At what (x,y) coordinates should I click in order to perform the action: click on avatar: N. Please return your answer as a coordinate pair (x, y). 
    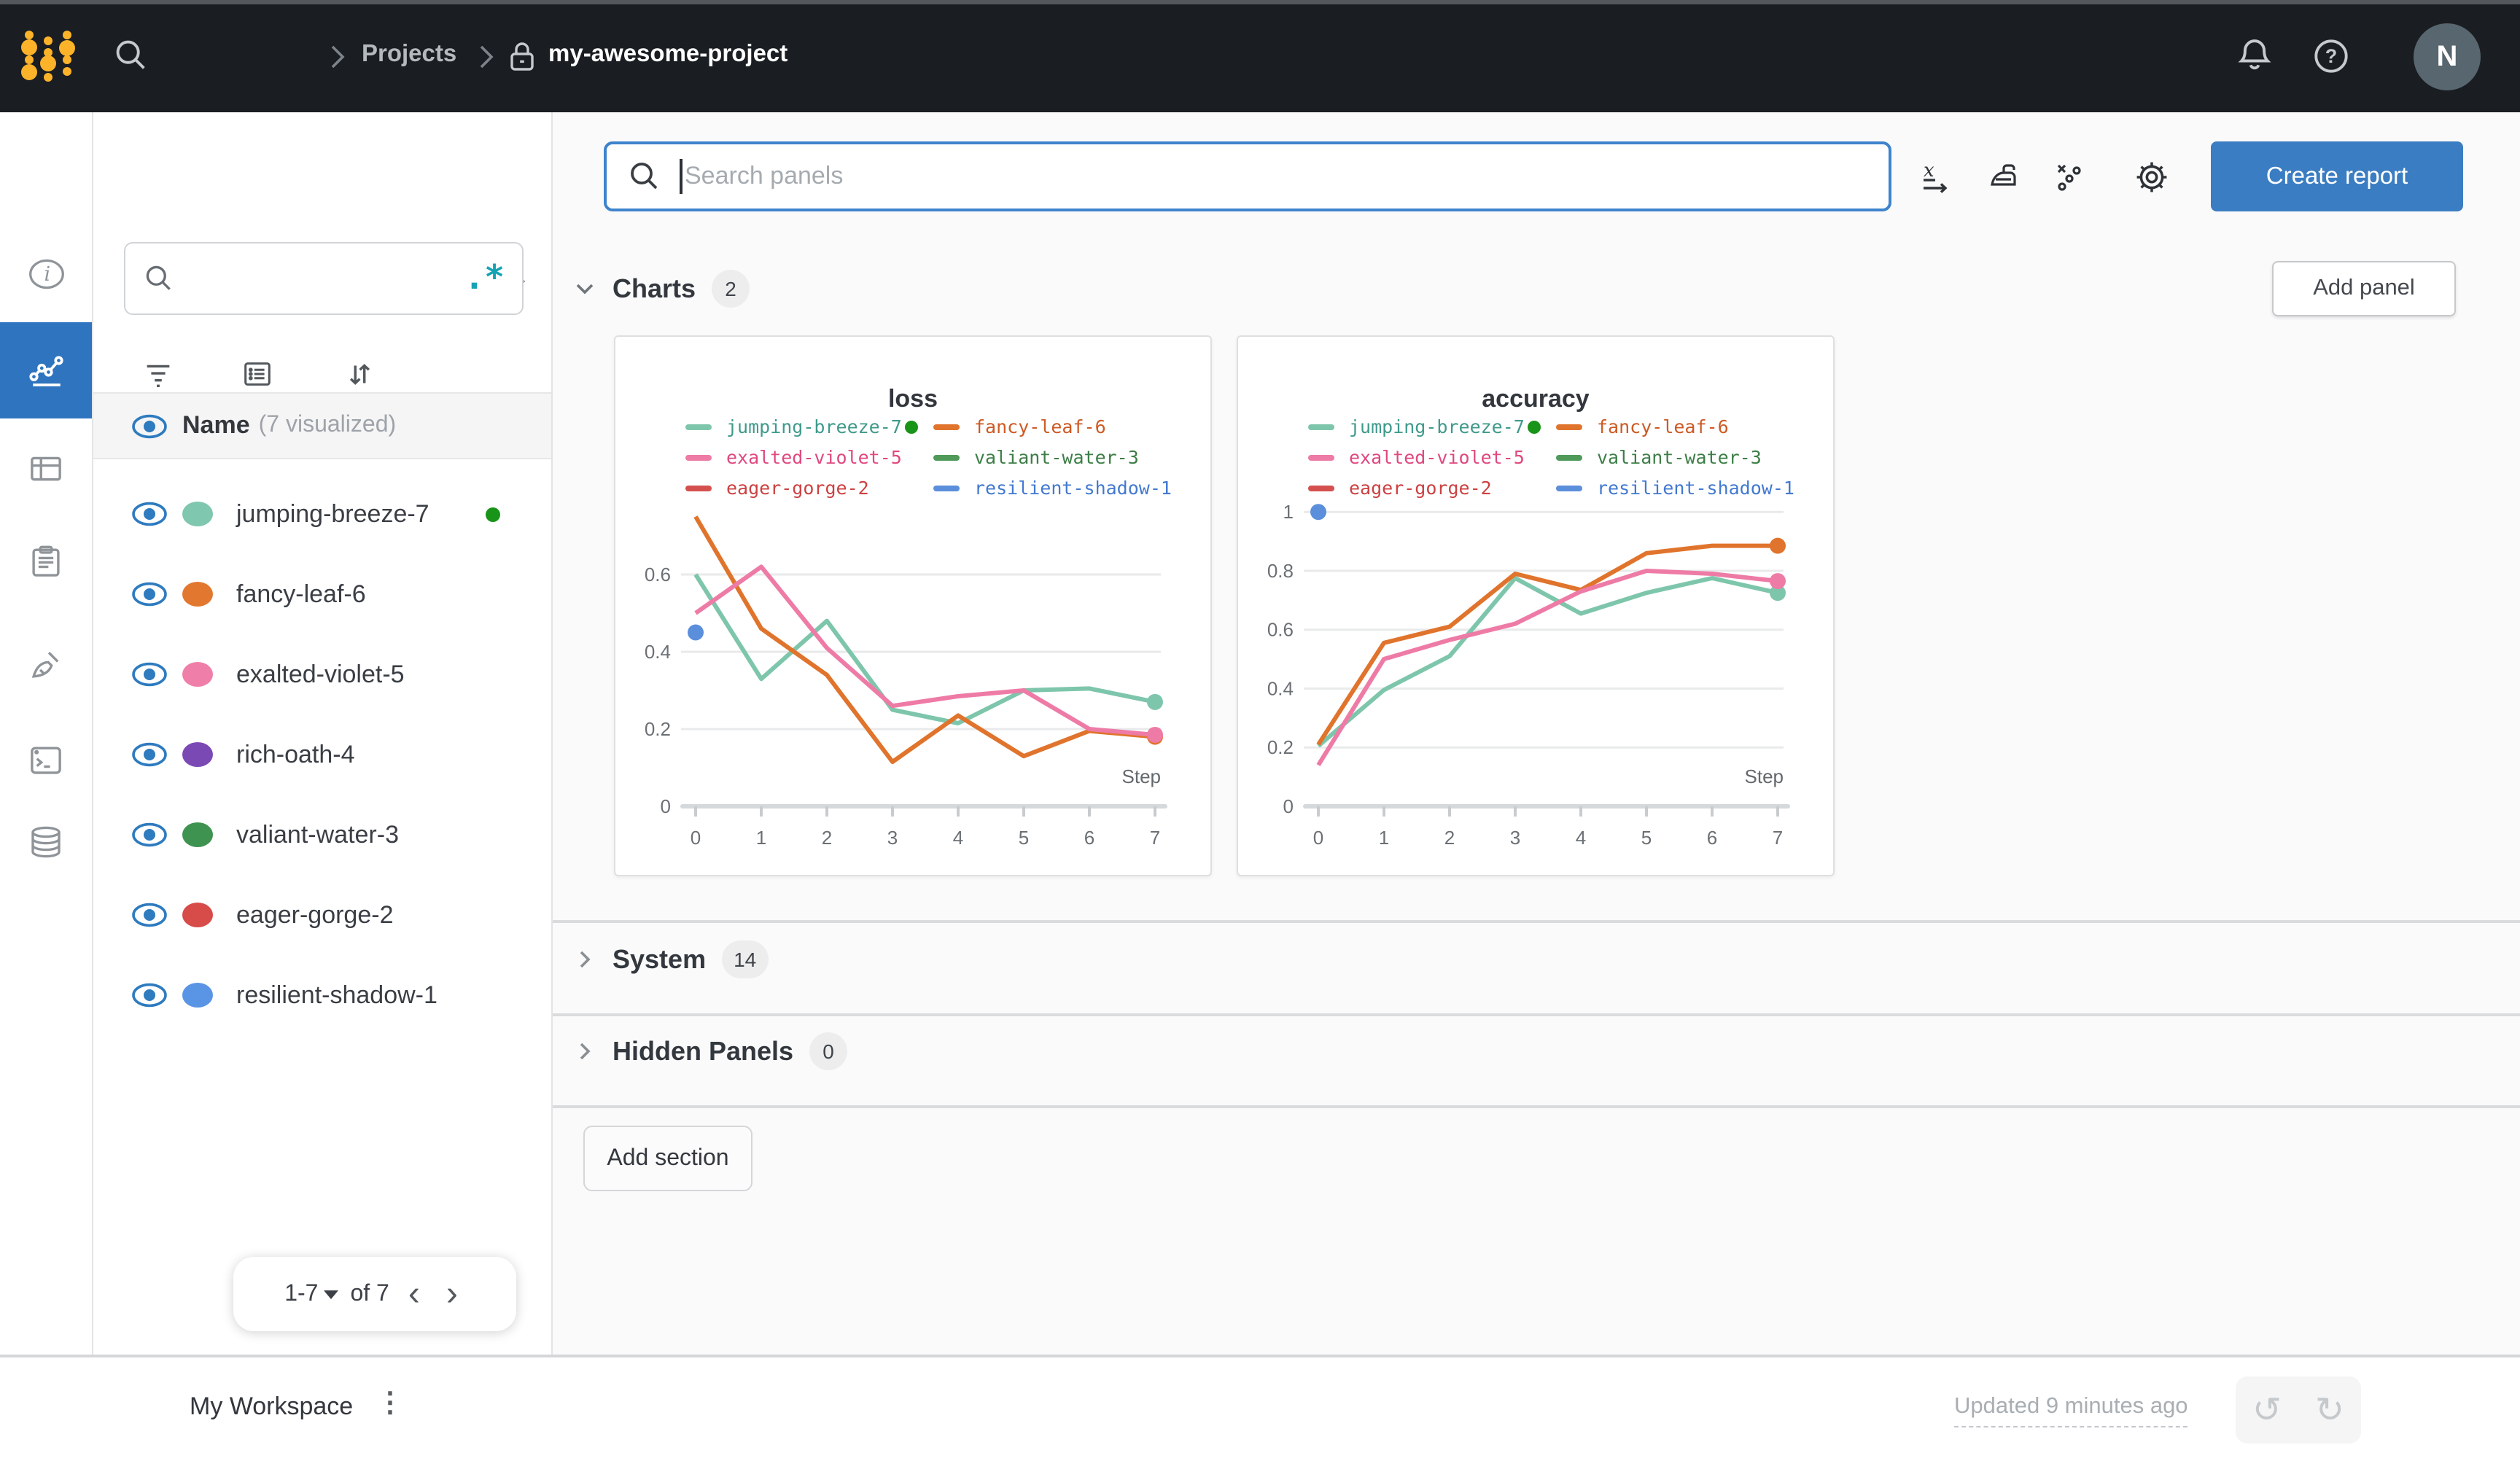
    Looking at the image, I should click on (2447, 56).